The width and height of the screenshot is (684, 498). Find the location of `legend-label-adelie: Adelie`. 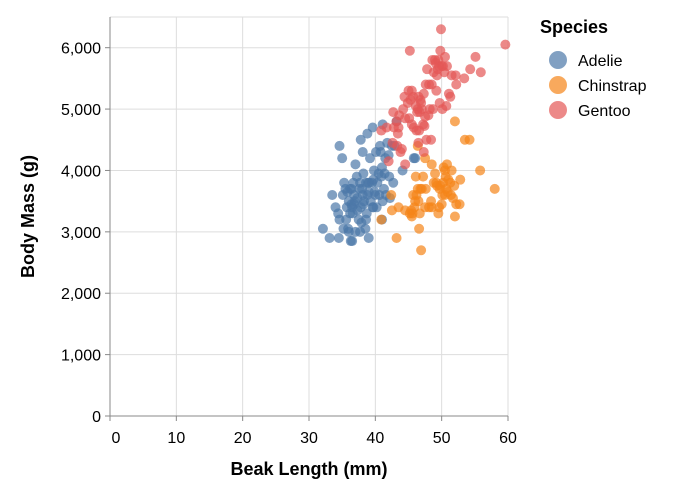

legend-label-adelie: Adelie is located at coordinates (600, 61).